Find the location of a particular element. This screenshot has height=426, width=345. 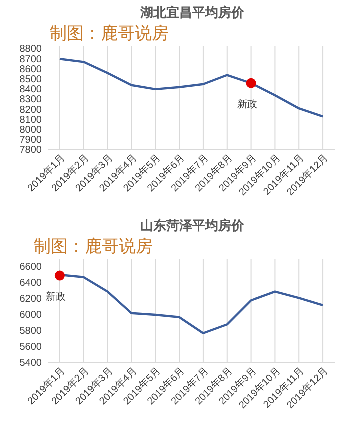

y-tick-label: 6000 is located at coordinates (31, 316).